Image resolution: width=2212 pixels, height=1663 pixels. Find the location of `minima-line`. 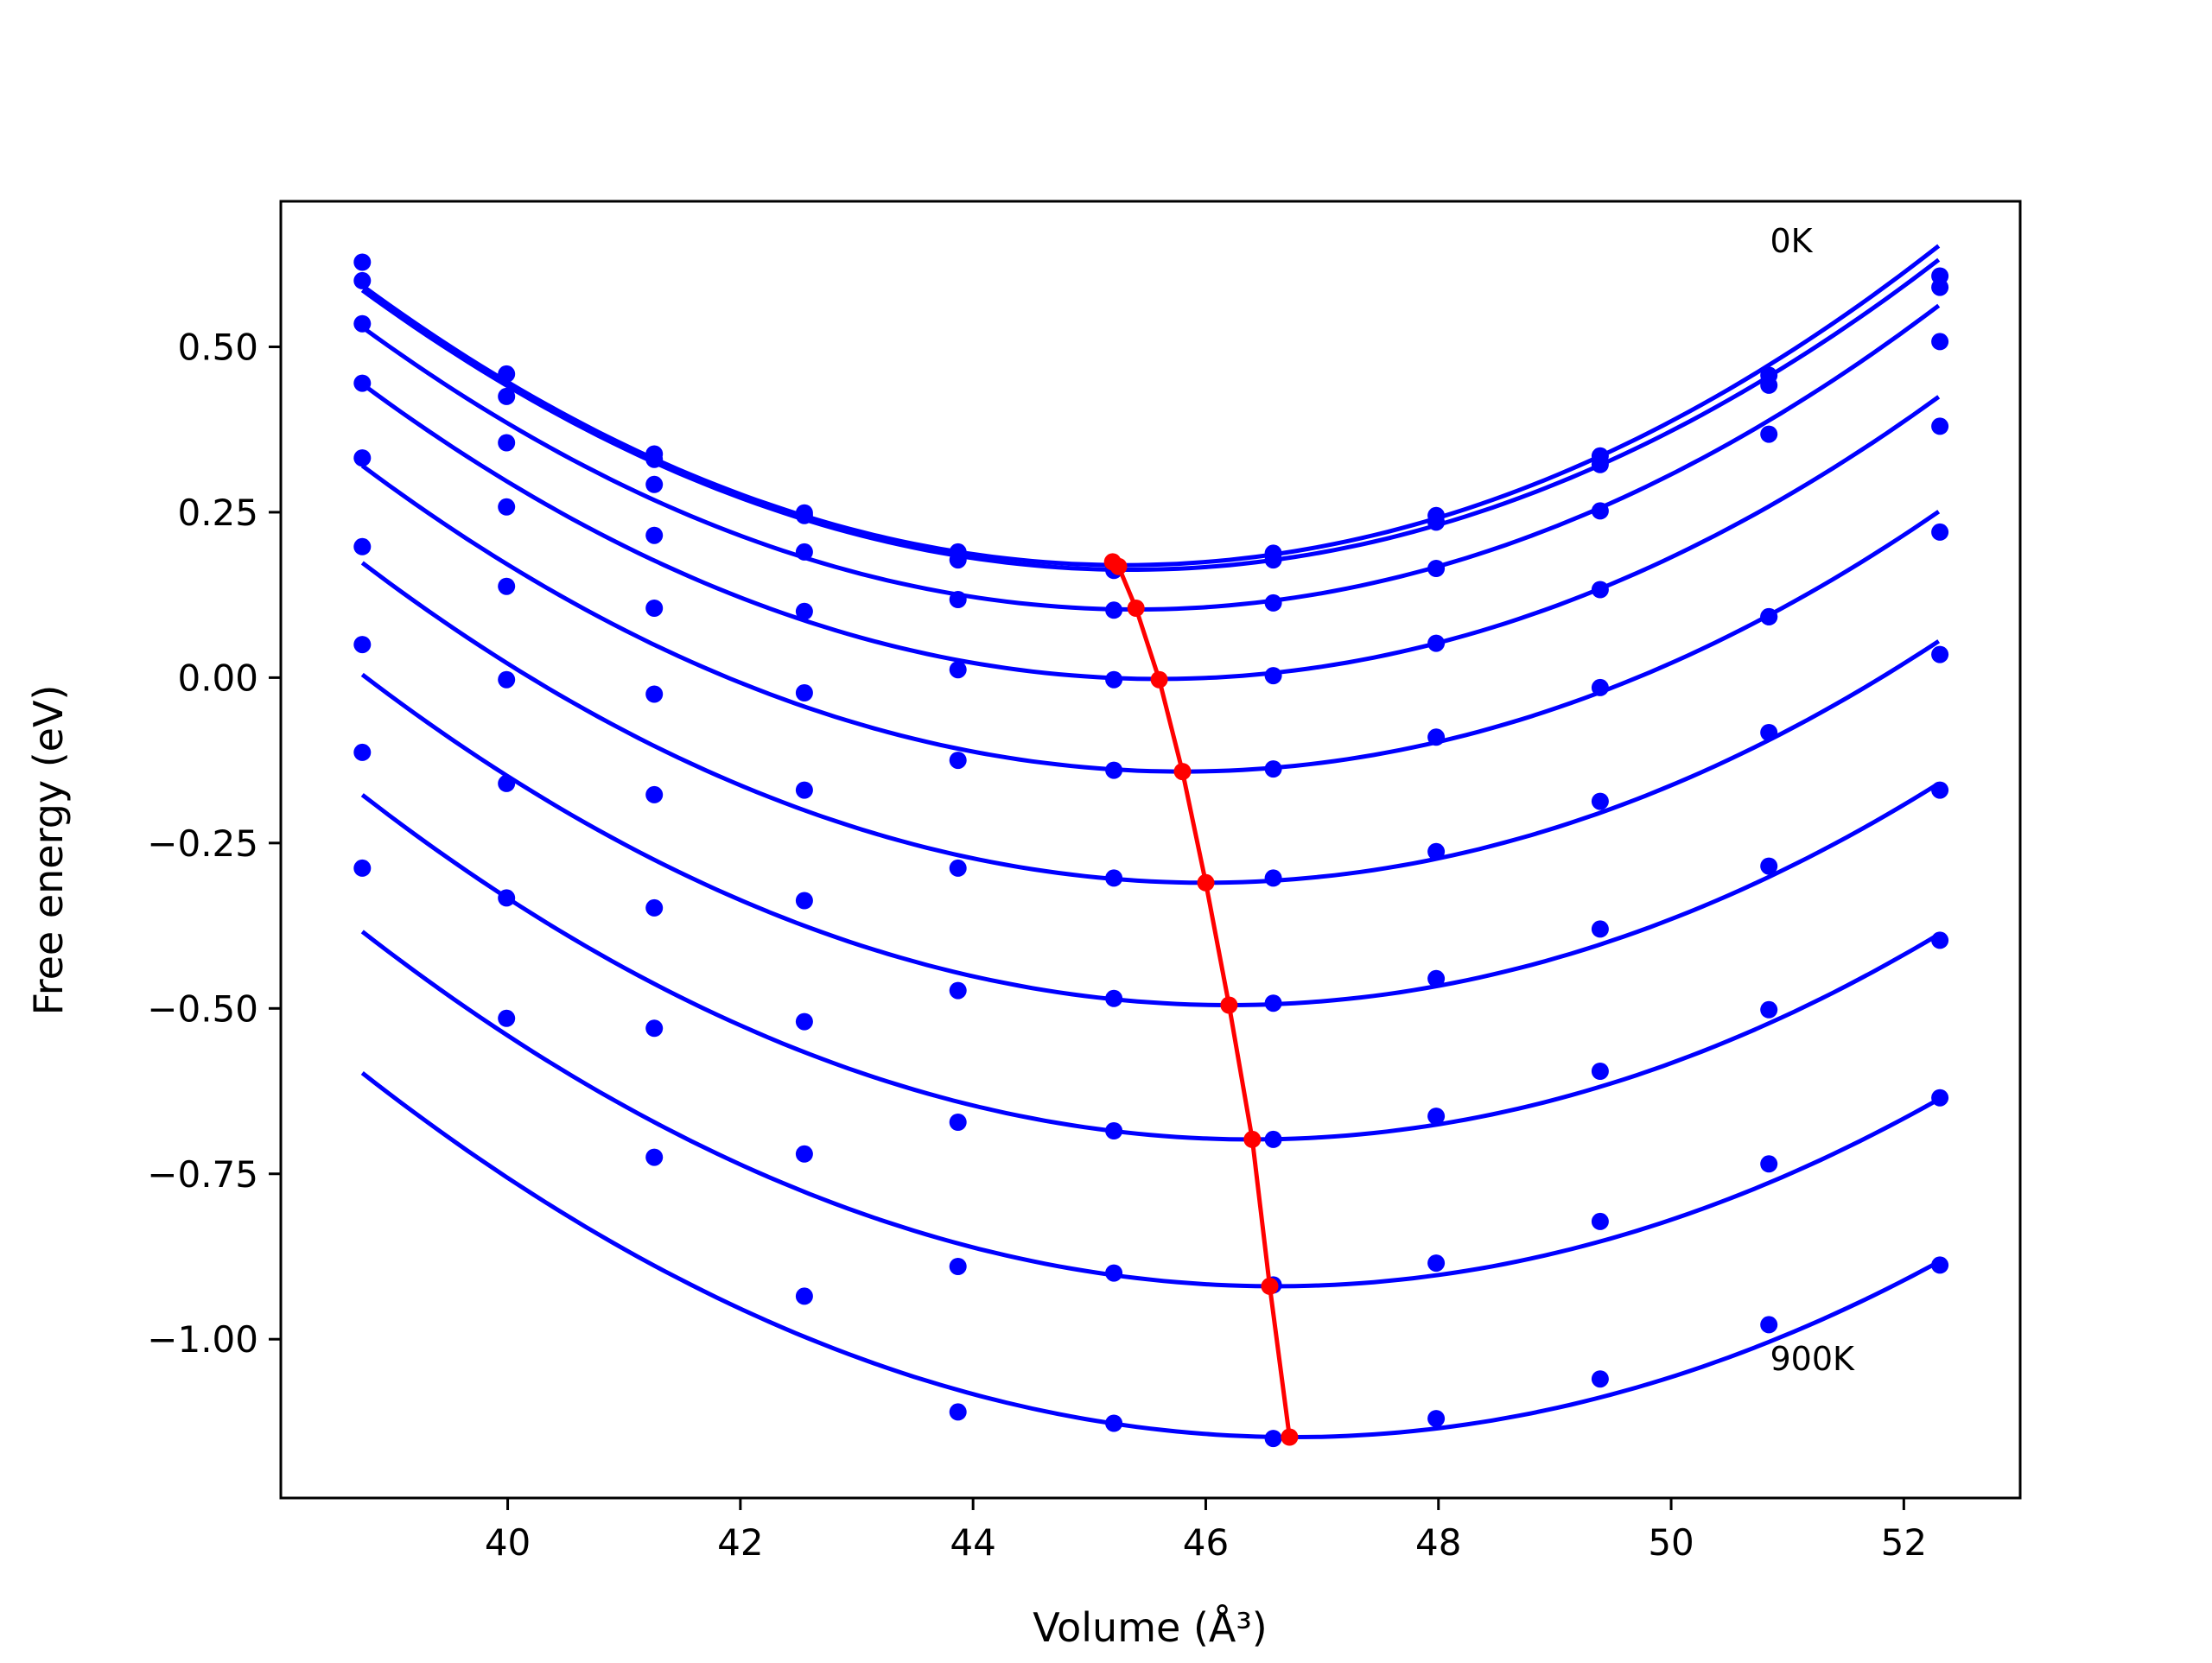

minima-line is located at coordinates (1201, 1000).